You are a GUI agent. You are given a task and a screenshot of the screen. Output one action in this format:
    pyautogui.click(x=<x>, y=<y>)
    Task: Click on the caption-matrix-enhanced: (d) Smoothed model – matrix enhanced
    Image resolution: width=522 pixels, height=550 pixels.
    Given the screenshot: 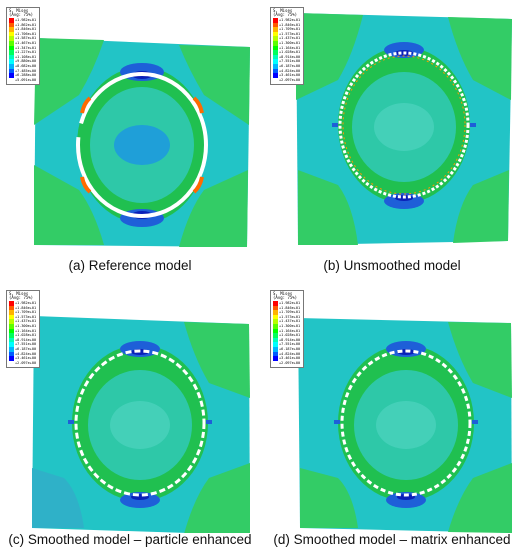 What is the action you would take?
    pyautogui.click(x=392, y=539)
    